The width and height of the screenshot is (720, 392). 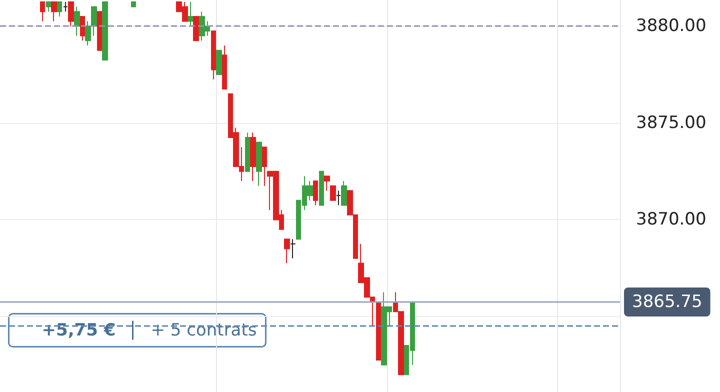 I want to click on ref-line-label: 3865.75, so click(x=667, y=302).